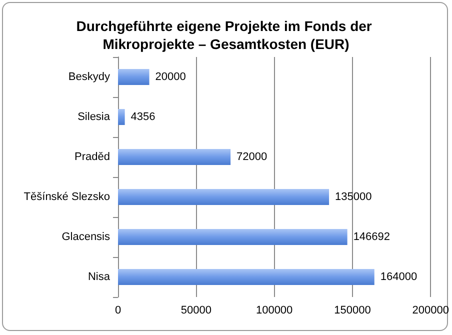 This screenshot has width=452, height=335. I want to click on x-tick-label: 100000, so click(274, 310).